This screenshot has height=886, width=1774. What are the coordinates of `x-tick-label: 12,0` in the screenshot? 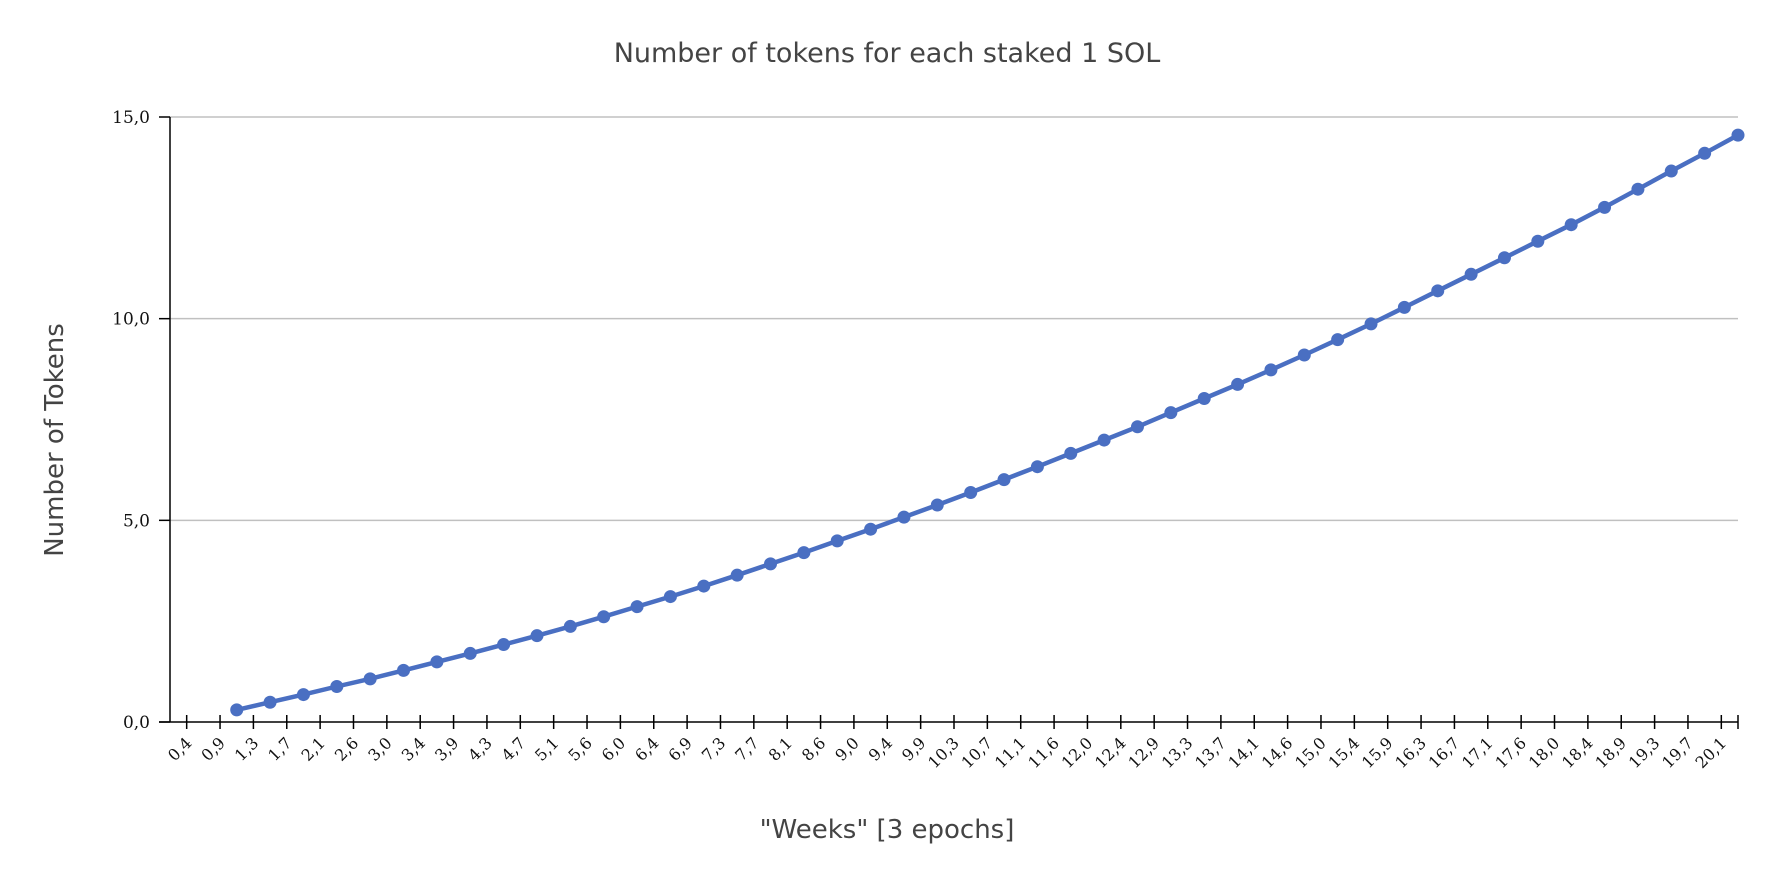 It's located at (1077, 752).